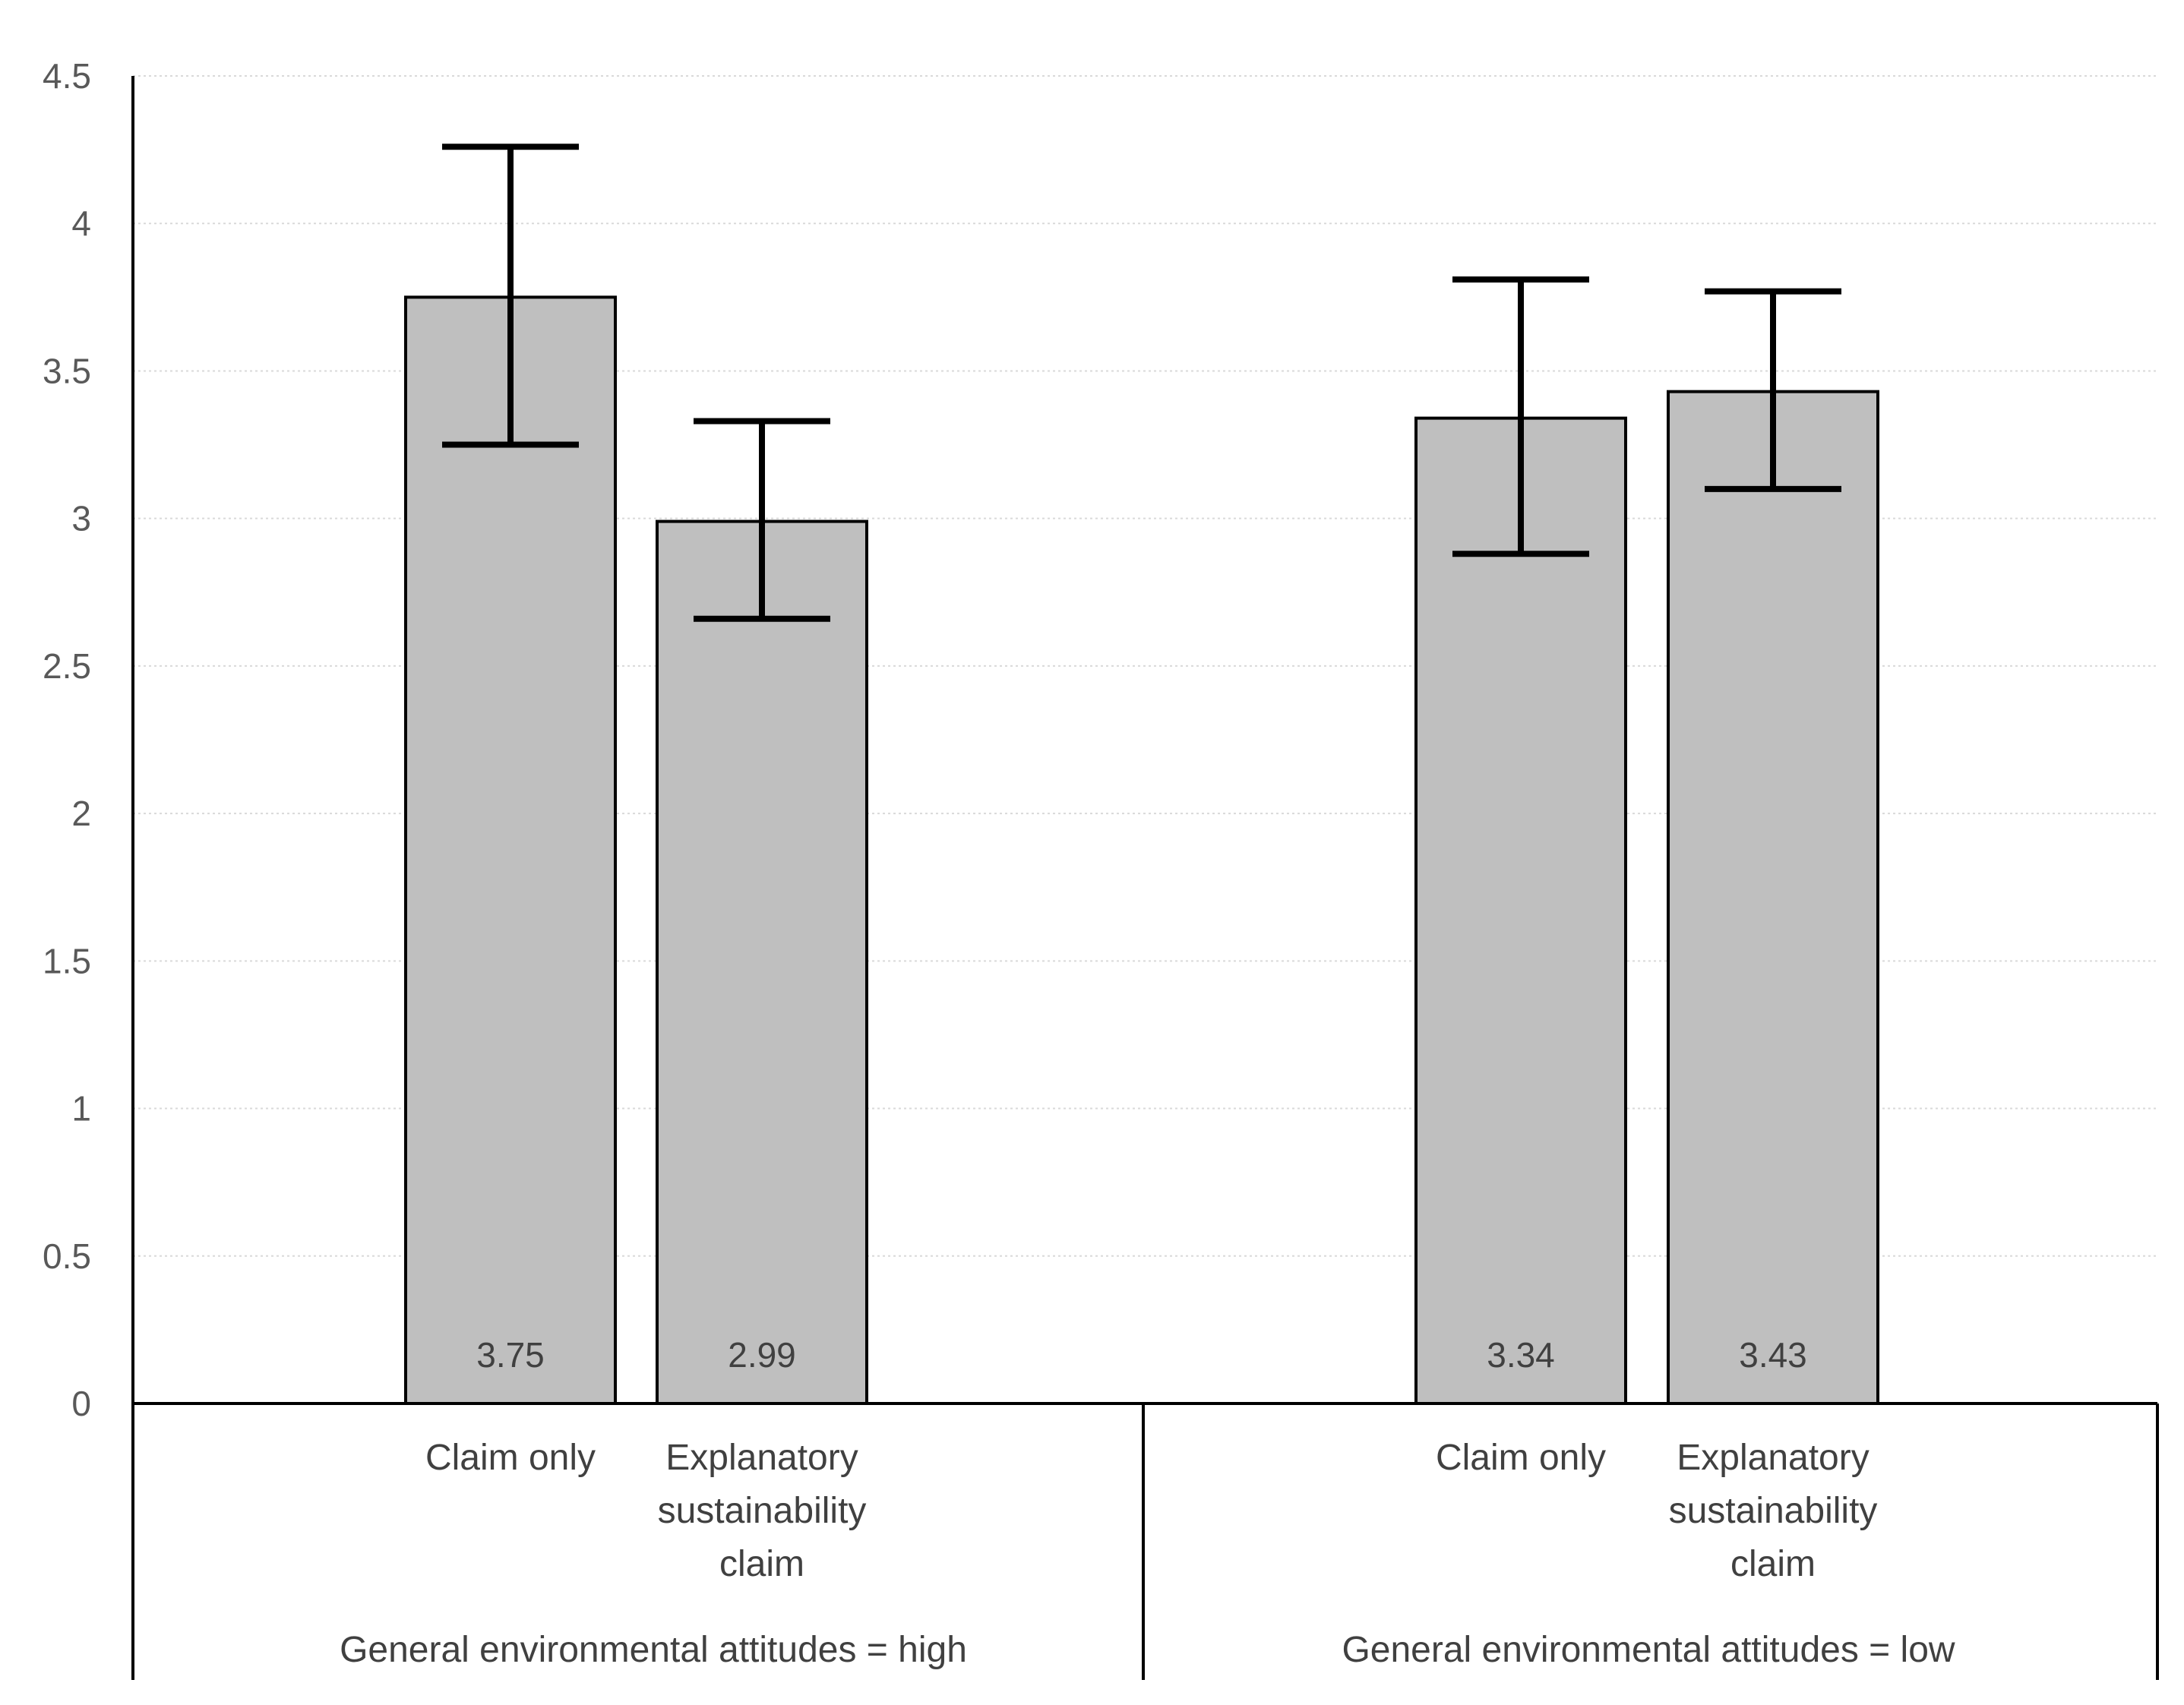 This screenshot has height=1705, width=2184. I want to click on y-tick-label: 2, so click(81, 813).